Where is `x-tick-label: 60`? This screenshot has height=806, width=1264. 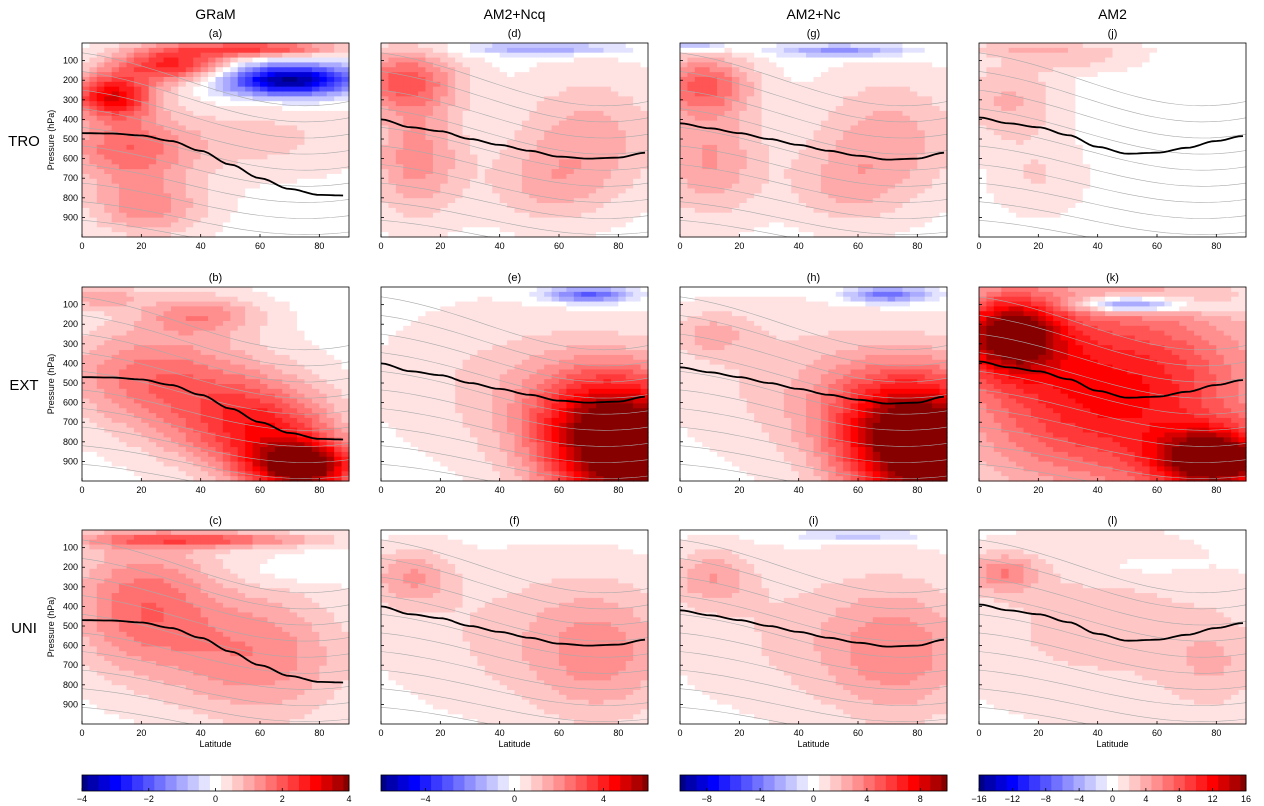 x-tick-label: 60 is located at coordinates (260, 246).